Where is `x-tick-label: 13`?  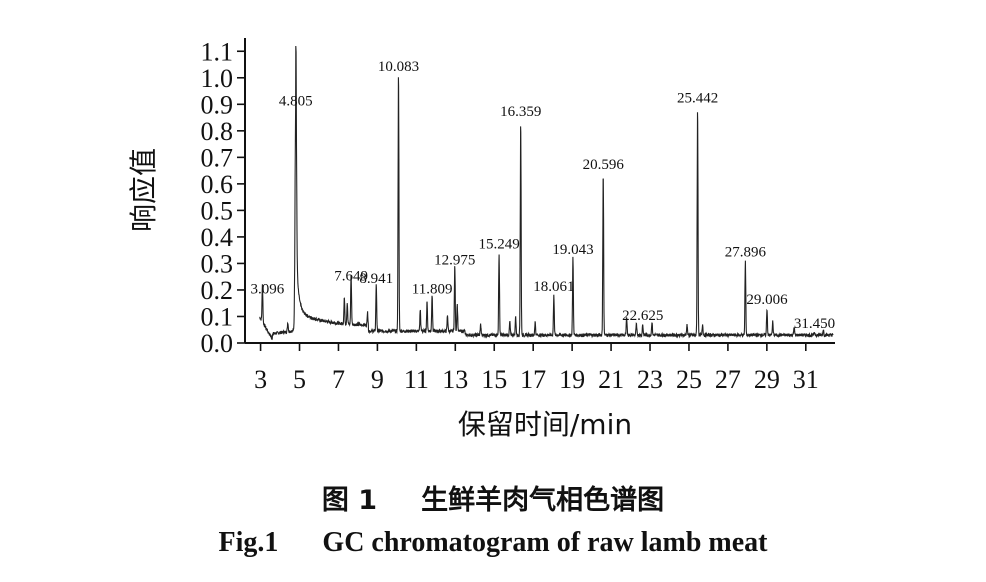
x-tick-label: 13 is located at coordinates (455, 379).